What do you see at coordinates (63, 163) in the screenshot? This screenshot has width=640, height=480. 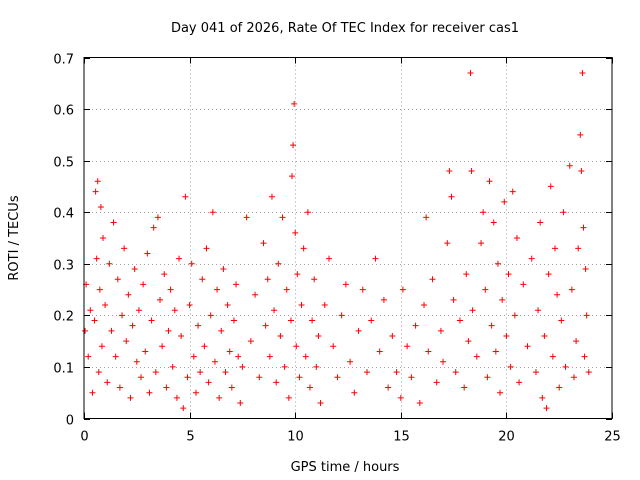 I see `y-tick-label: 0.5` at bounding box center [63, 163].